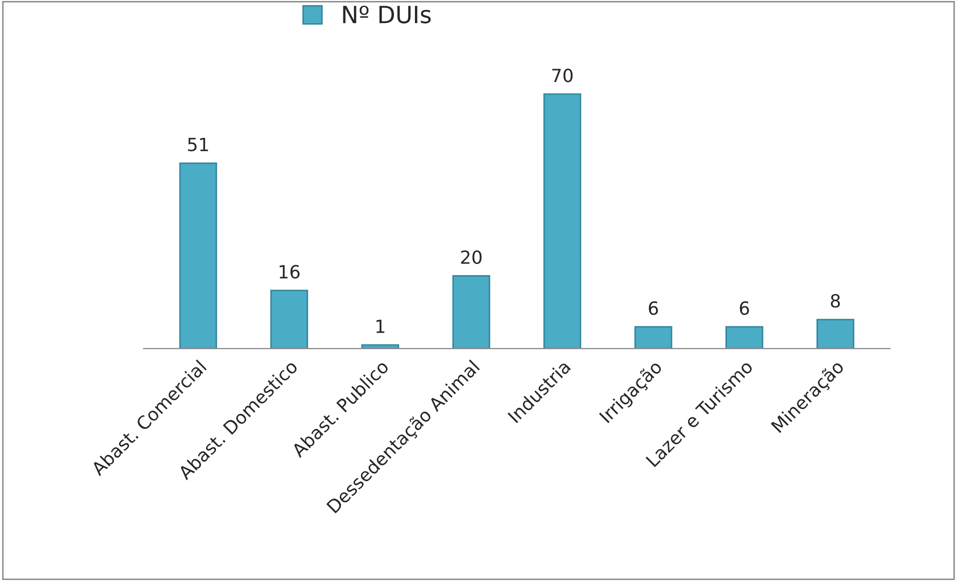 This screenshot has height=581, width=957. I want to click on data-label: 16, so click(290, 271).